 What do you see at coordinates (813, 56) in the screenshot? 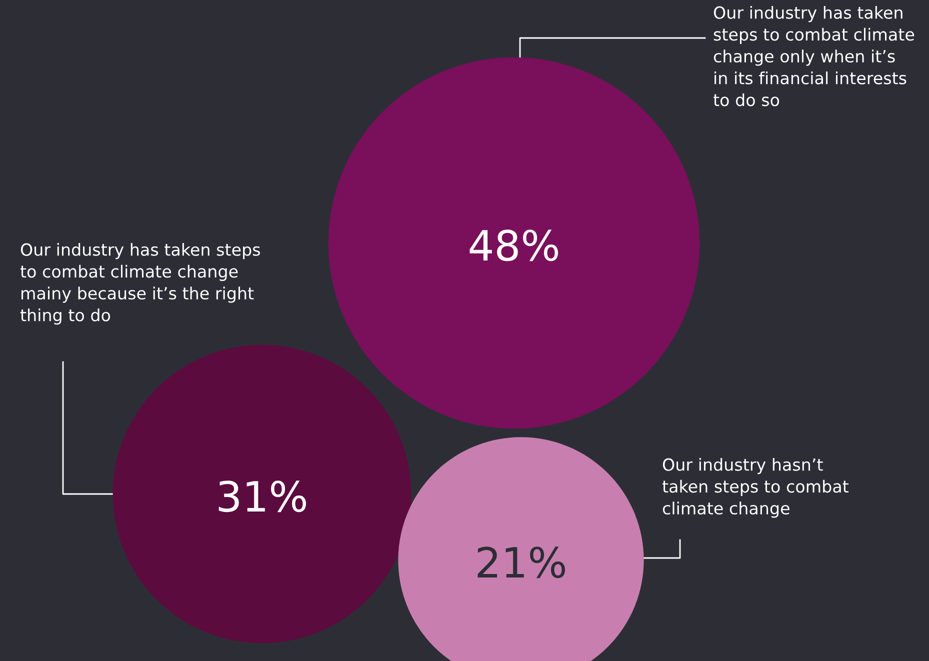
I see `category-label: Our industry has taken steps to combat climate change only when it’s in its financial interests to do so` at bounding box center [813, 56].